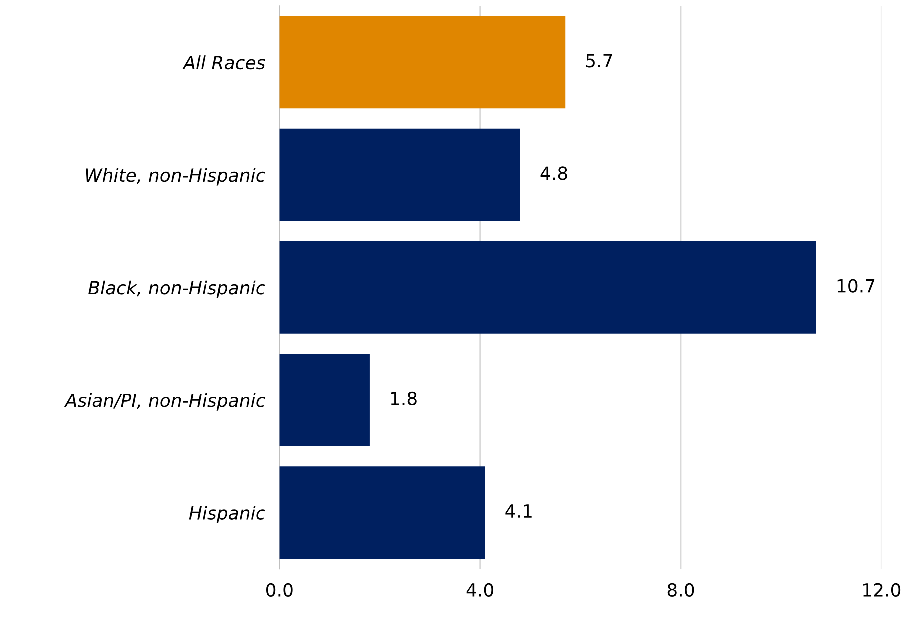 The width and height of the screenshot is (908, 622). I want to click on data-label: 4.1, so click(519, 511).